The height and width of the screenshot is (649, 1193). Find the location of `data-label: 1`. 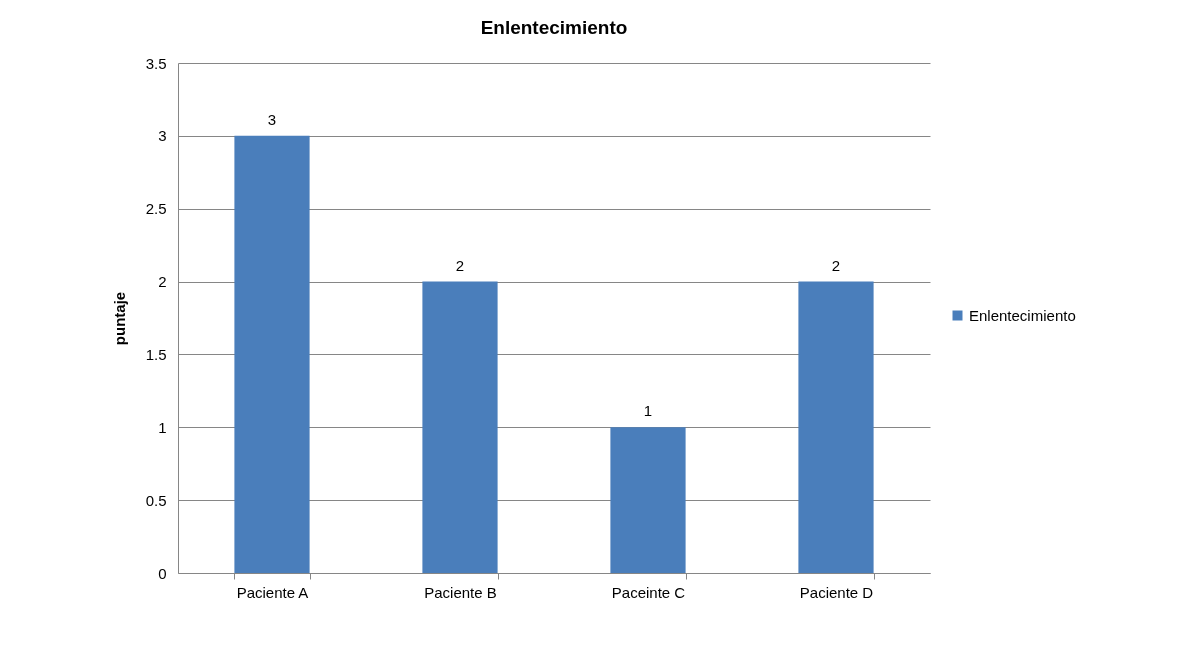

data-label: 1 is located at coordinates (648, 411).